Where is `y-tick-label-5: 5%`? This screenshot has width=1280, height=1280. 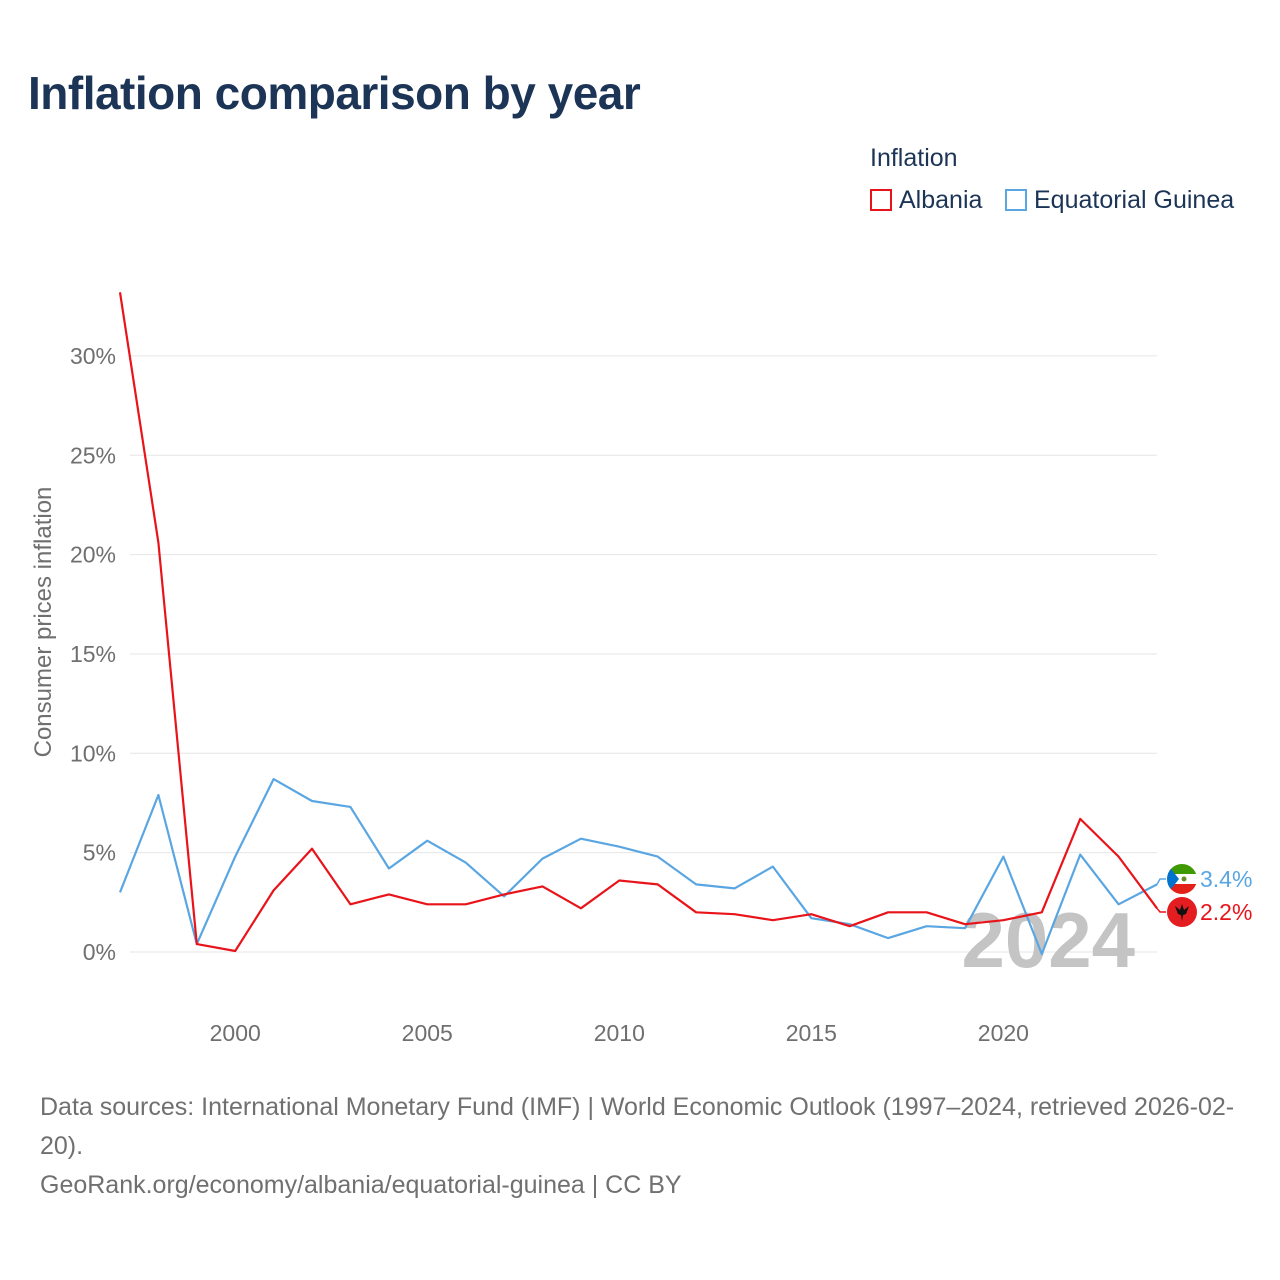
y-tick-label-5: 5% is located at coordinates (99, 853).